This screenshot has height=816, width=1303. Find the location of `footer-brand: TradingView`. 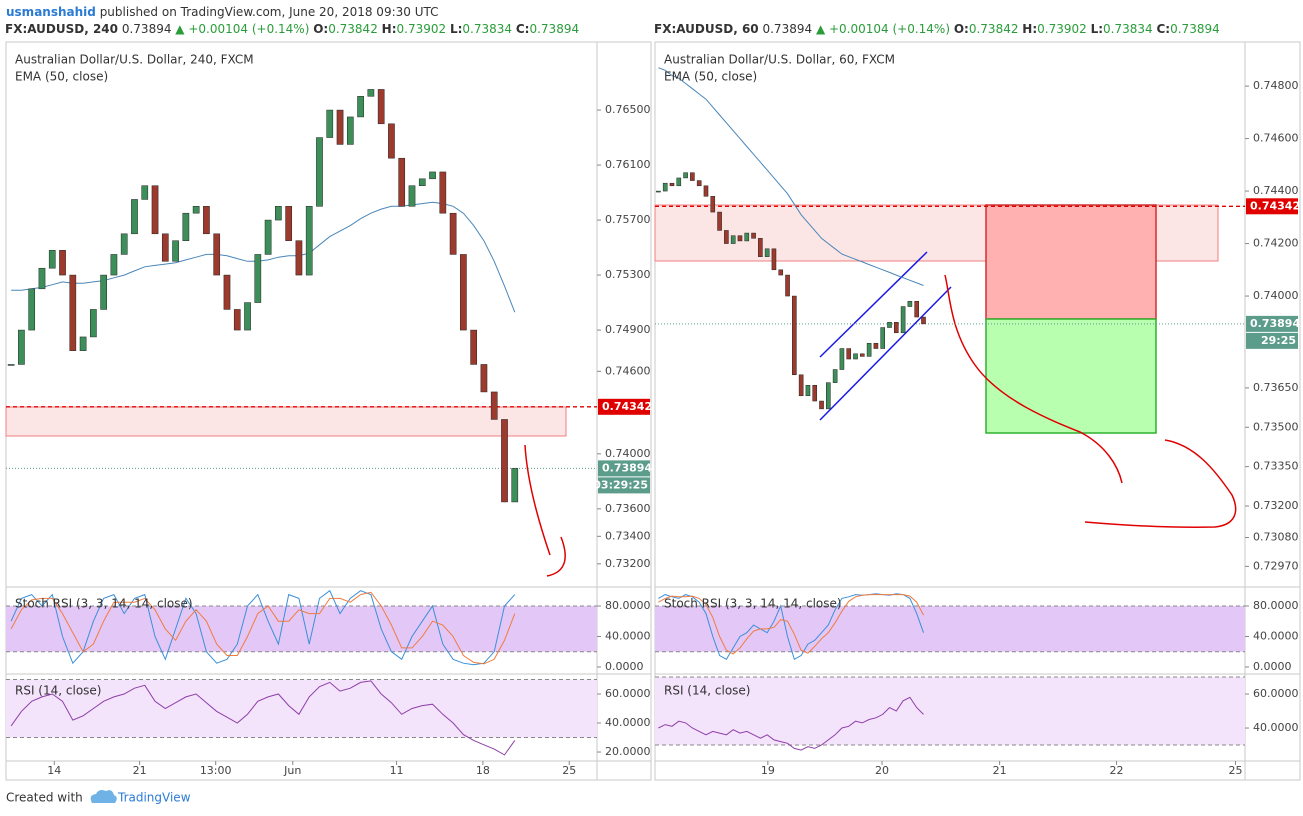

footer-brand: TradingView is located at coordinates (154, 798).